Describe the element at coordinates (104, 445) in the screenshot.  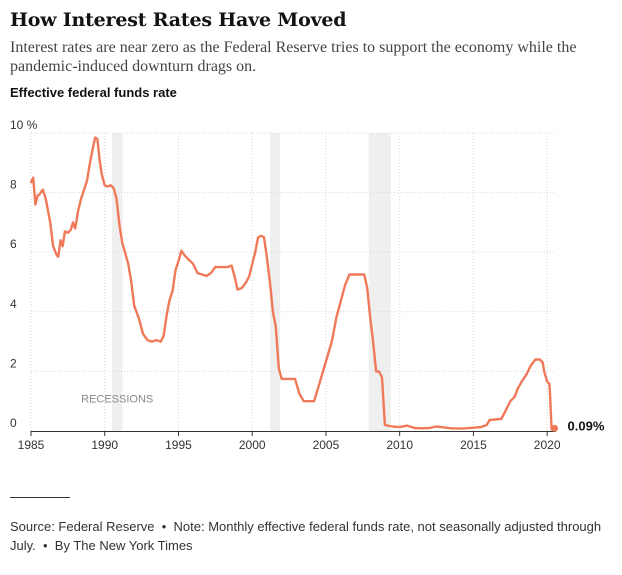
I see `x-tick-label: 1990` at that location.